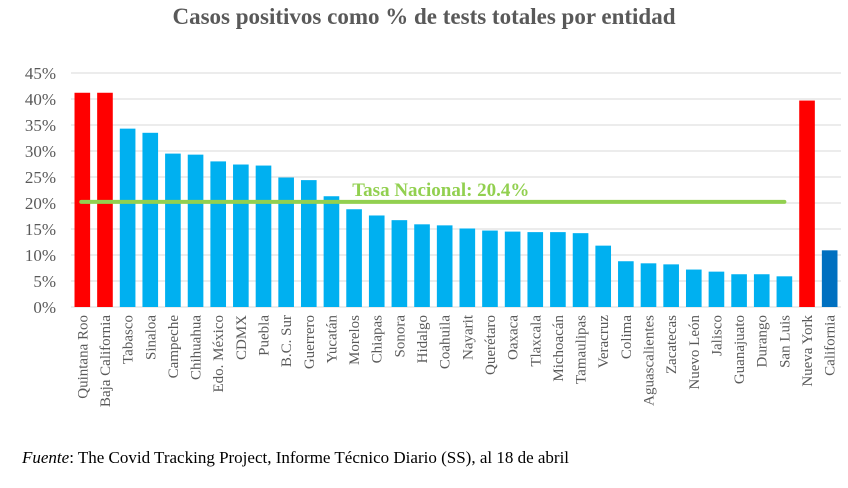 The width and height of the screenshot is (848, 488). Describe the element at coordinates (174, 347) in the screenshot. I see `x-tick-label: Campeche` at that location.